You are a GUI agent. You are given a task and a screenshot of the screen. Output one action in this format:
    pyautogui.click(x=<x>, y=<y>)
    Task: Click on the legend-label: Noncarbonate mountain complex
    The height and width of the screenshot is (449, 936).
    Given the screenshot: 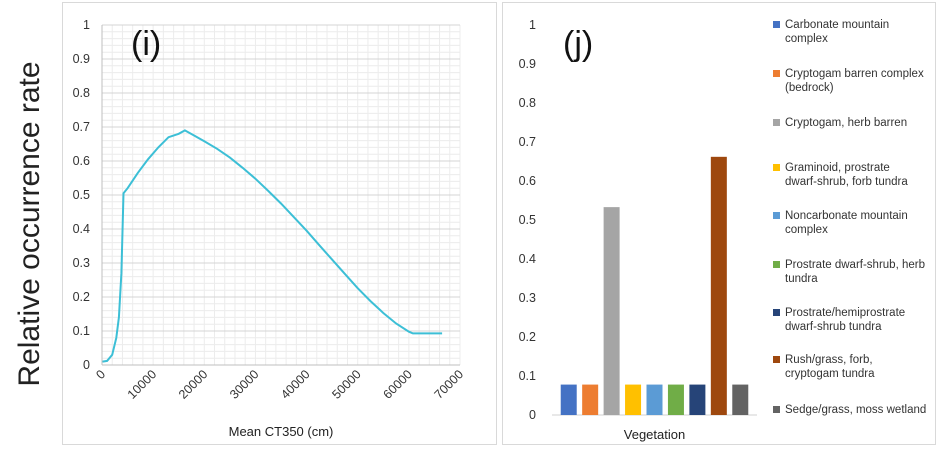 What is the action you would take?
    pyautogui.click(x=846, y=223)
    